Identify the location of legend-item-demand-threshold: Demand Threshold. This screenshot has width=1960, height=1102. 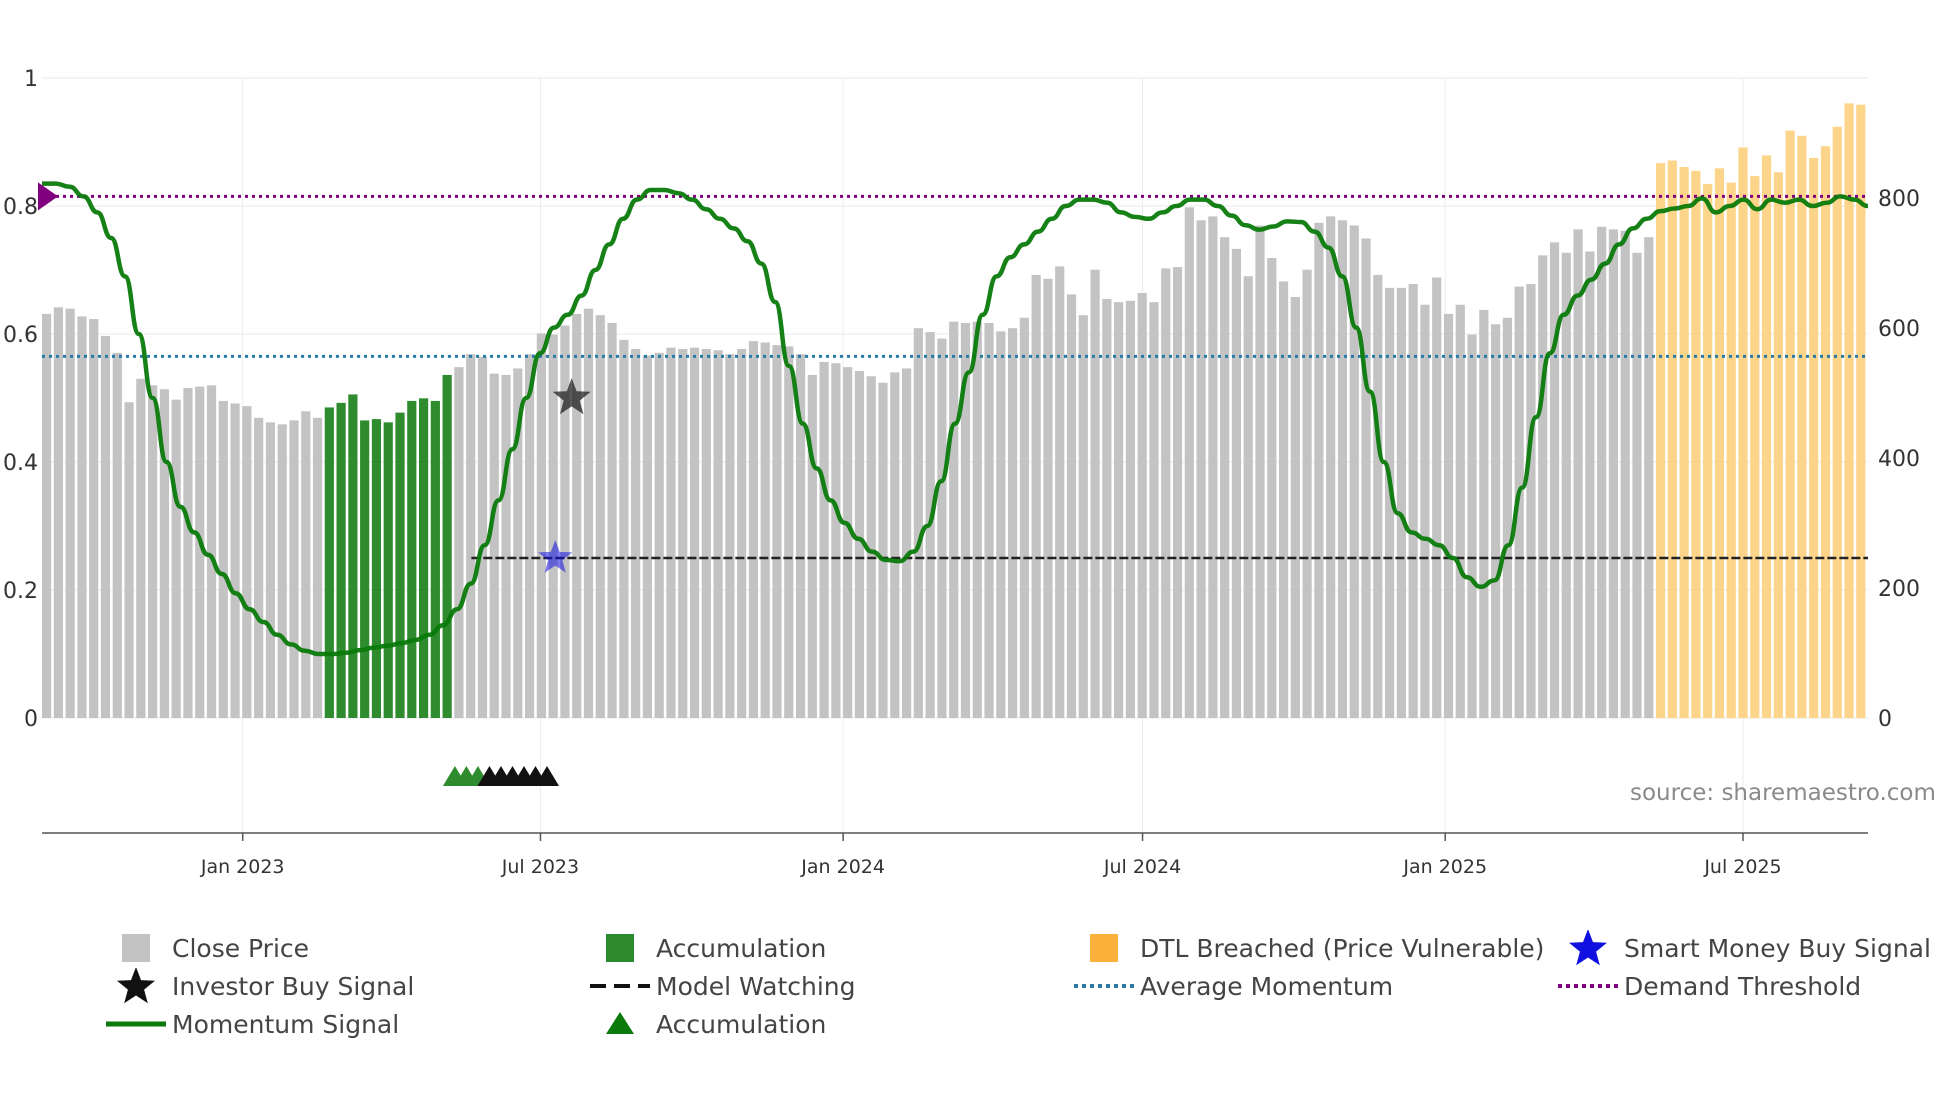
(1706, 986).